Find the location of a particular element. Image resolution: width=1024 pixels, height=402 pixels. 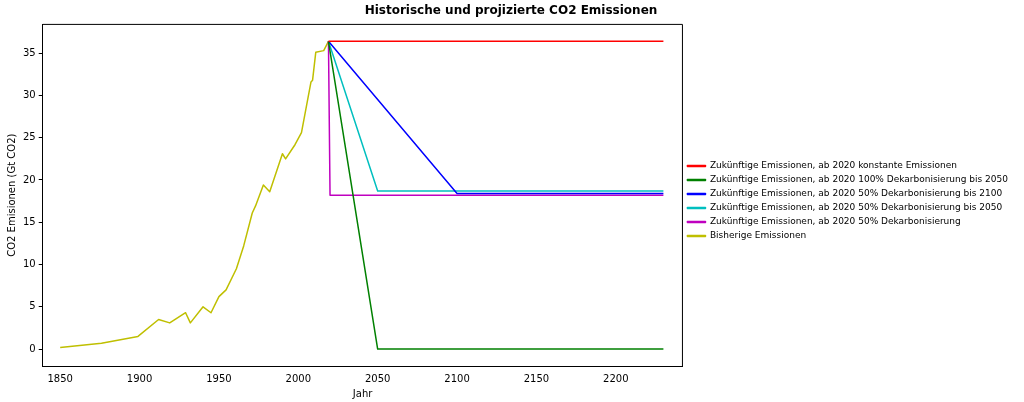

y-tick-label: 25 is located at coordinates (29, 137).